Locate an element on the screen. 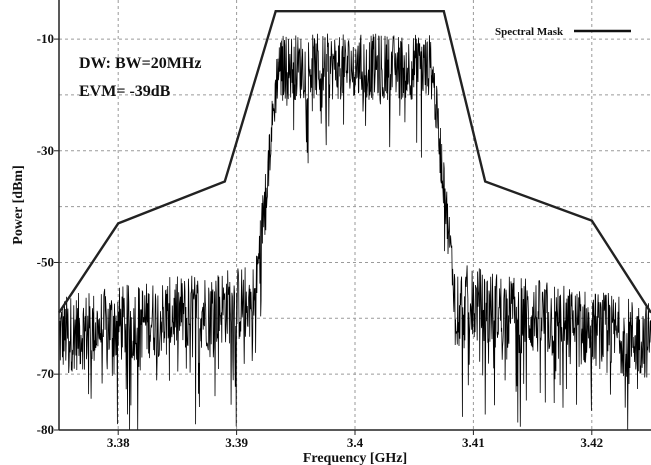 This screenshot has height=465, width=651. y-ticks: -80 -70 -50 -30 -10 is located at coordinates (48, 234).